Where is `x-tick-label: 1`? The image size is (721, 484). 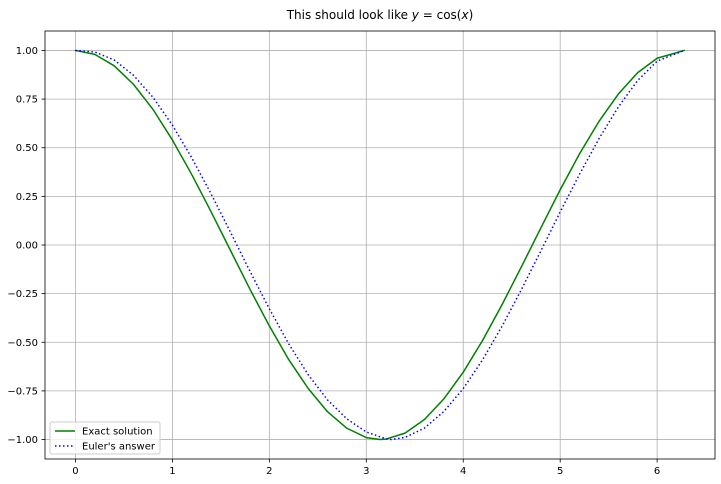 x-tick-label: 1 is located at coordinates (172, 471).